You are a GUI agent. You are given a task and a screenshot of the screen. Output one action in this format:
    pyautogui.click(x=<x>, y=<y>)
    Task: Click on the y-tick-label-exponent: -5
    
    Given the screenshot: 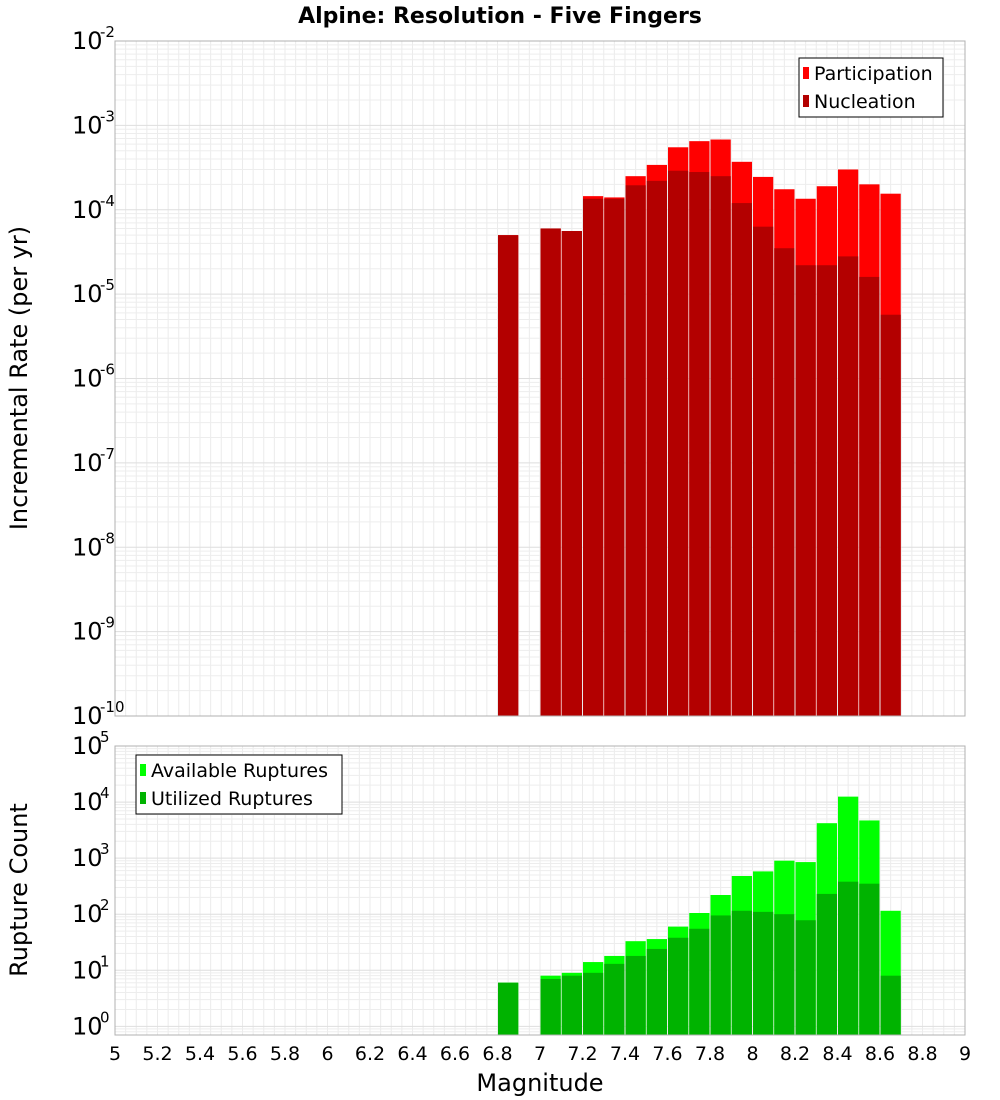 What is the action you would take?
    pyautogui.click(x=107, y=285)
    